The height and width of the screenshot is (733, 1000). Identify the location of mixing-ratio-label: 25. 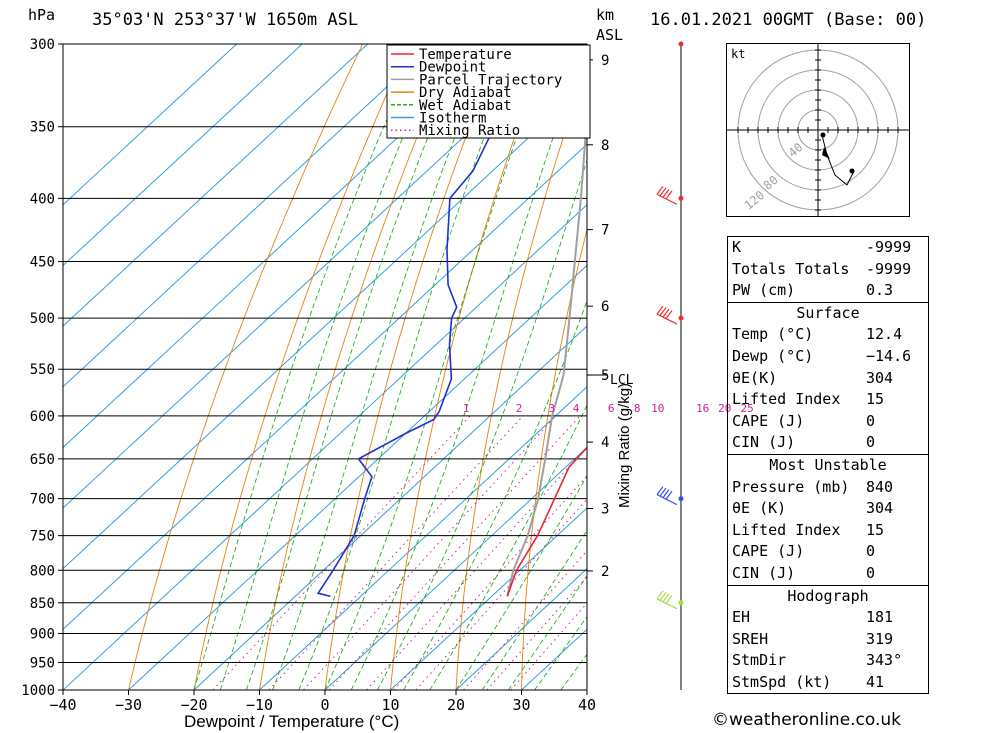
(747, 408).